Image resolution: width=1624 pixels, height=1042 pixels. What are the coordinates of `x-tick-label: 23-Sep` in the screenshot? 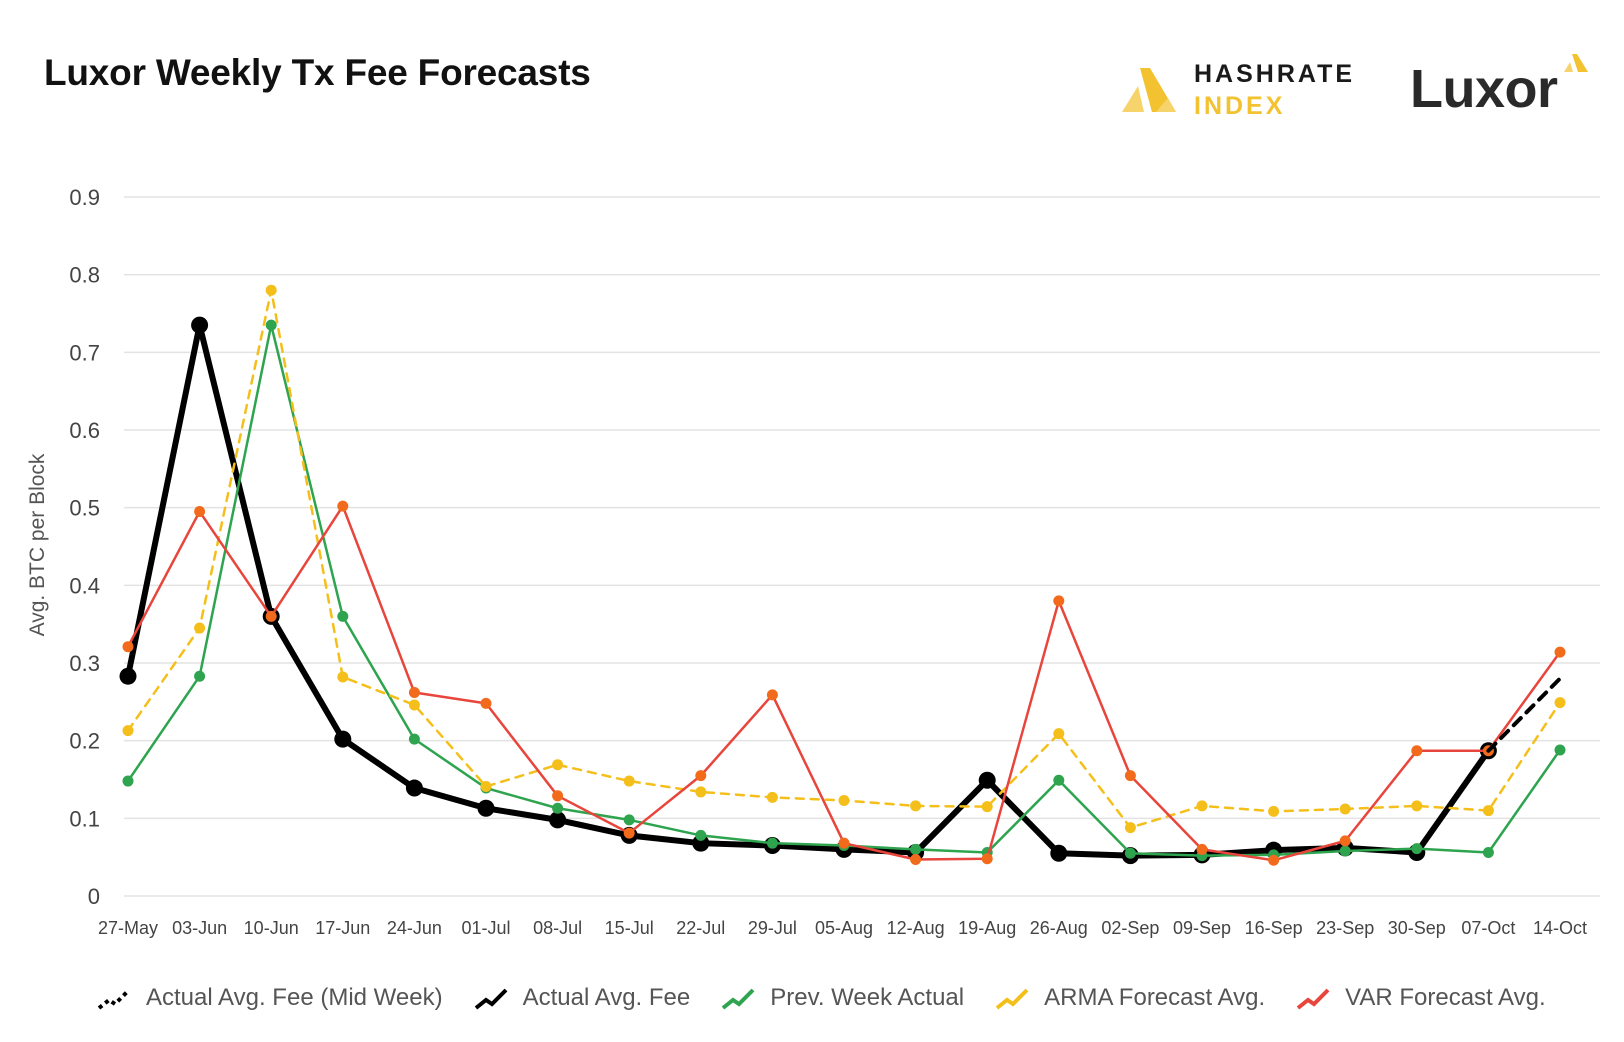 It's located at (1345, 928).